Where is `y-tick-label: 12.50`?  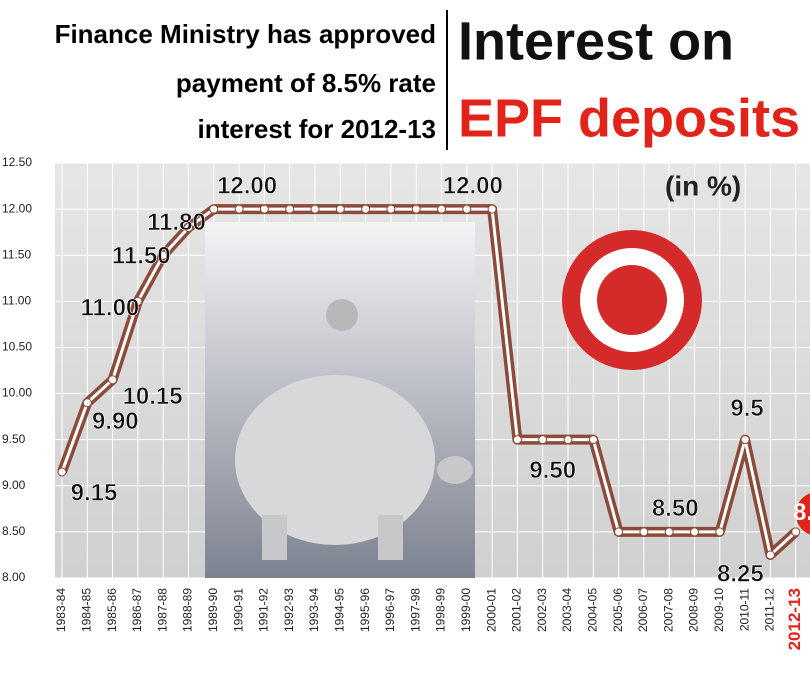
y-tick-label: 12.50 is located at coordinates (17, 162).